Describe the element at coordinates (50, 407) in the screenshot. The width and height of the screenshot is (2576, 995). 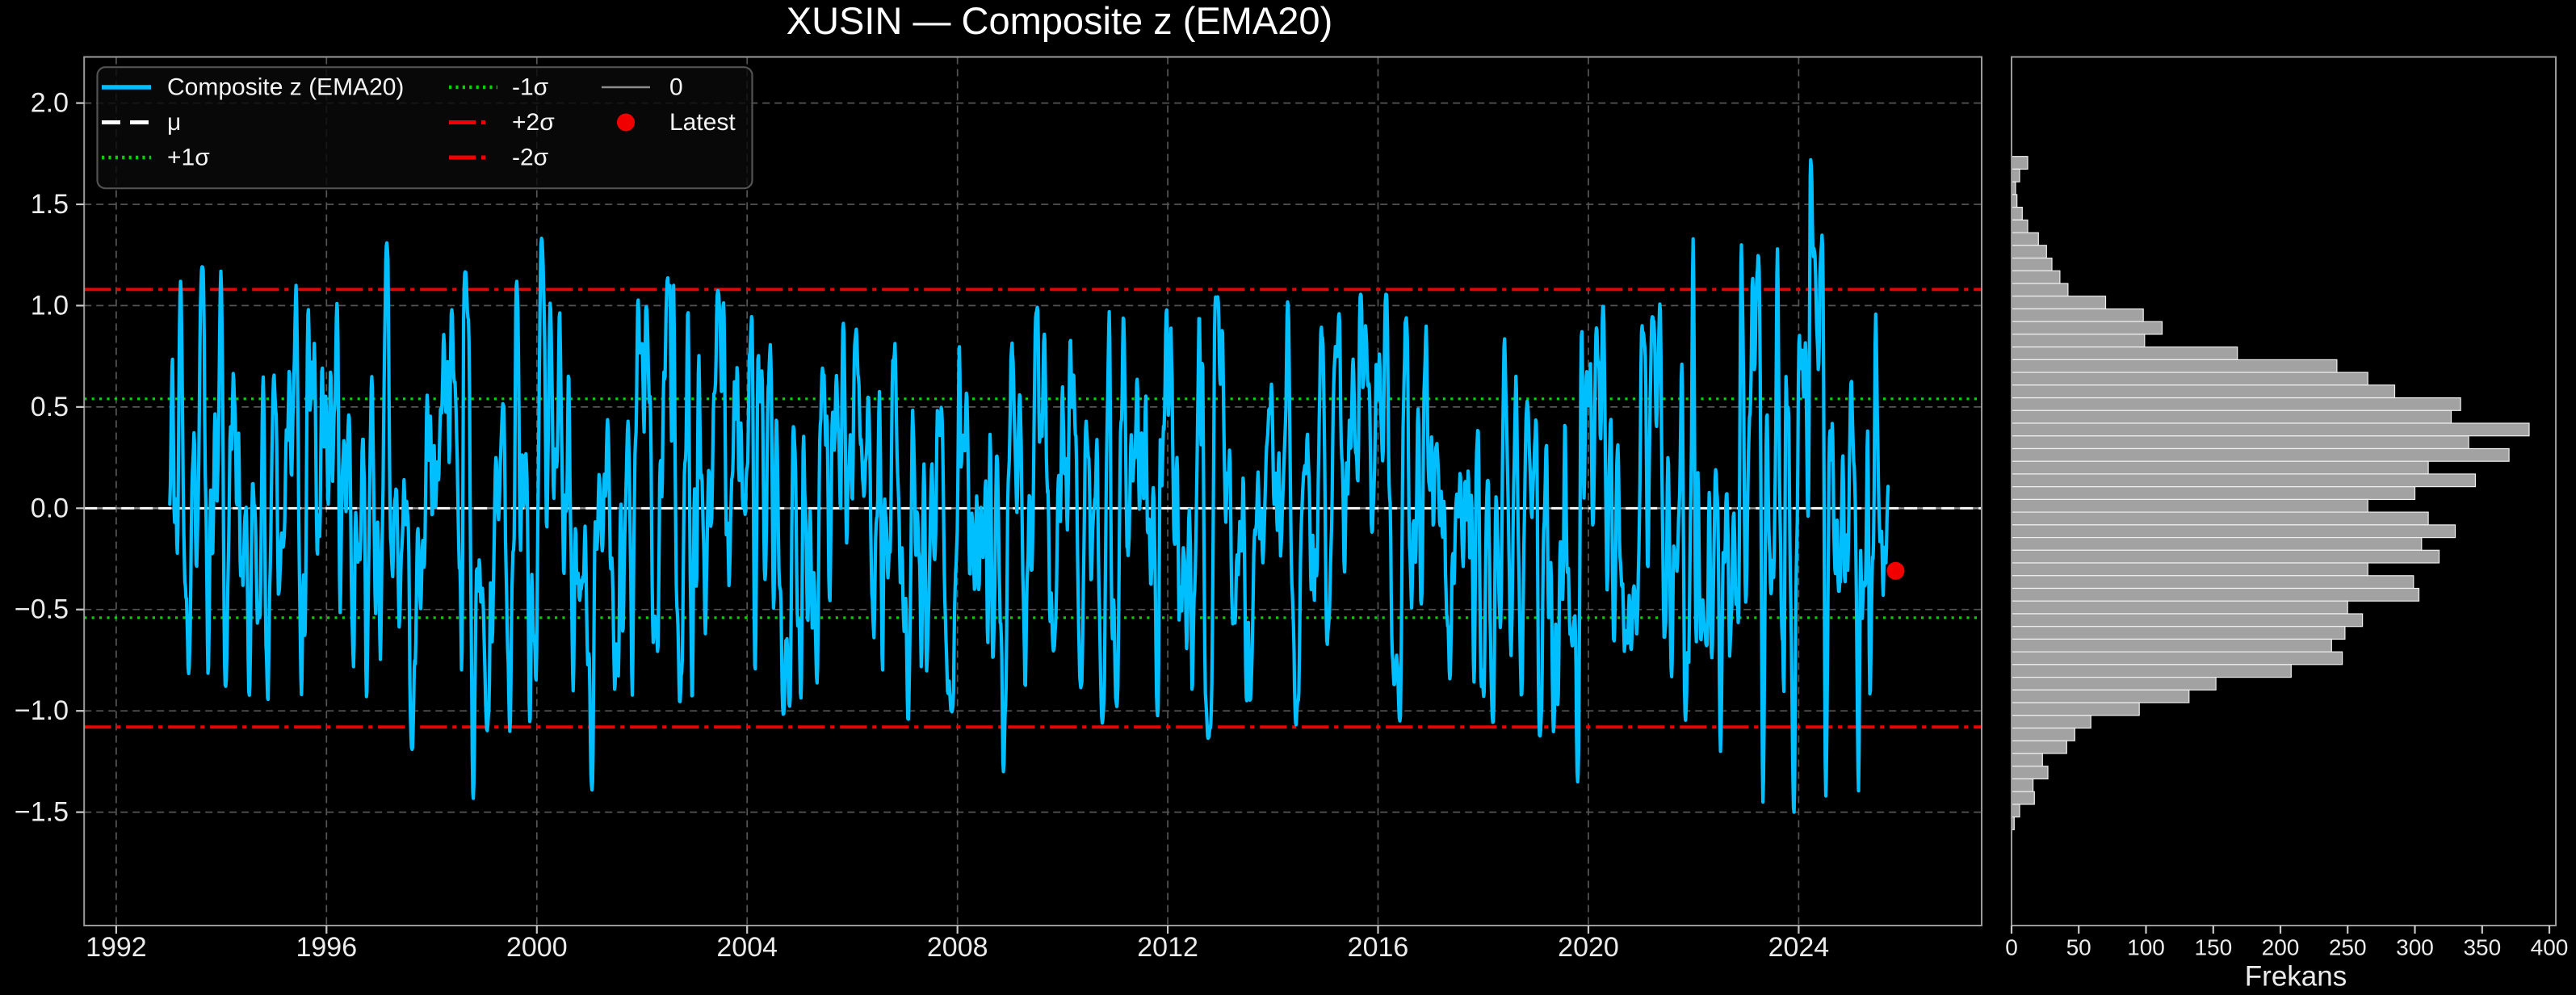
I see `svg-text: 0.5` at that location.